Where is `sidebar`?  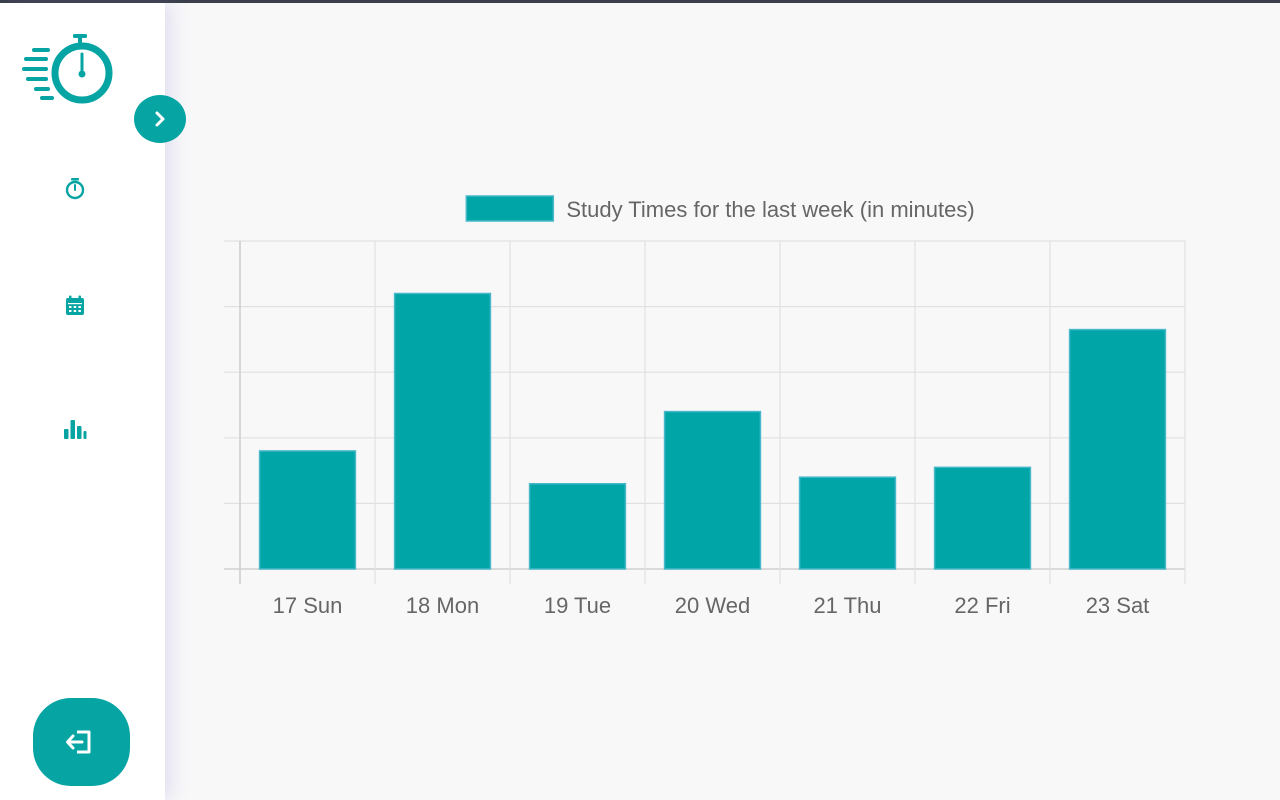
sidebar is located at coordinates (82, 401).